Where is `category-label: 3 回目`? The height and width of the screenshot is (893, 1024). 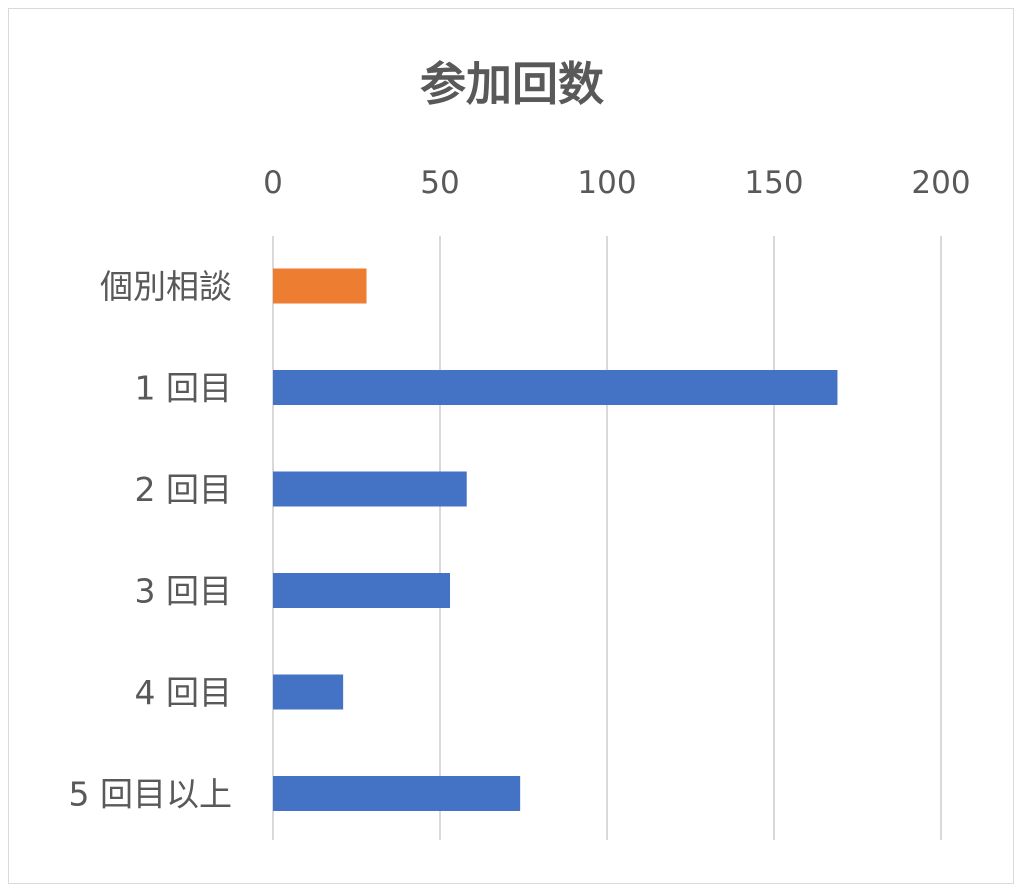
category-label: 3 回目 is located at coordinates (184, 591).